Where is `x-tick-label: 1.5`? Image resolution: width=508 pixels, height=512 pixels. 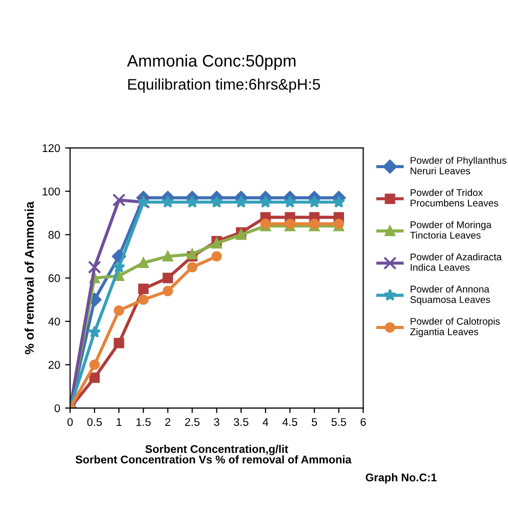
x-tick-label: 1.5 is located at coordinates (143, 422).